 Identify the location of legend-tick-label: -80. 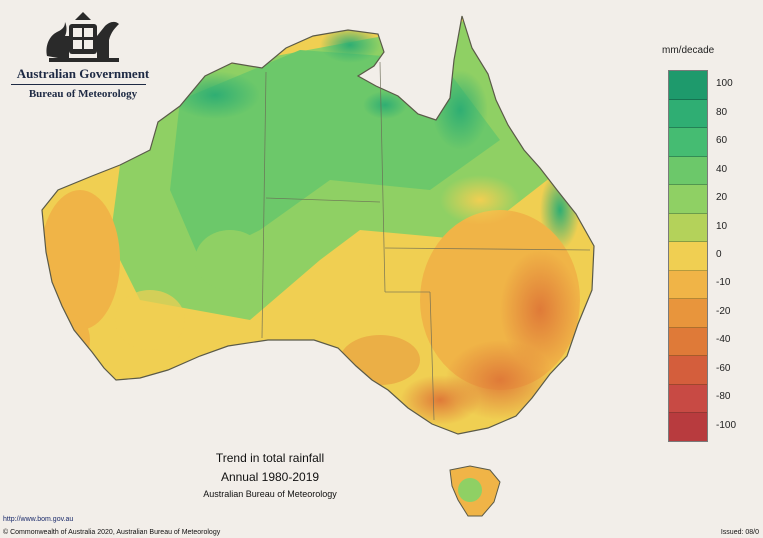
(723, 397).